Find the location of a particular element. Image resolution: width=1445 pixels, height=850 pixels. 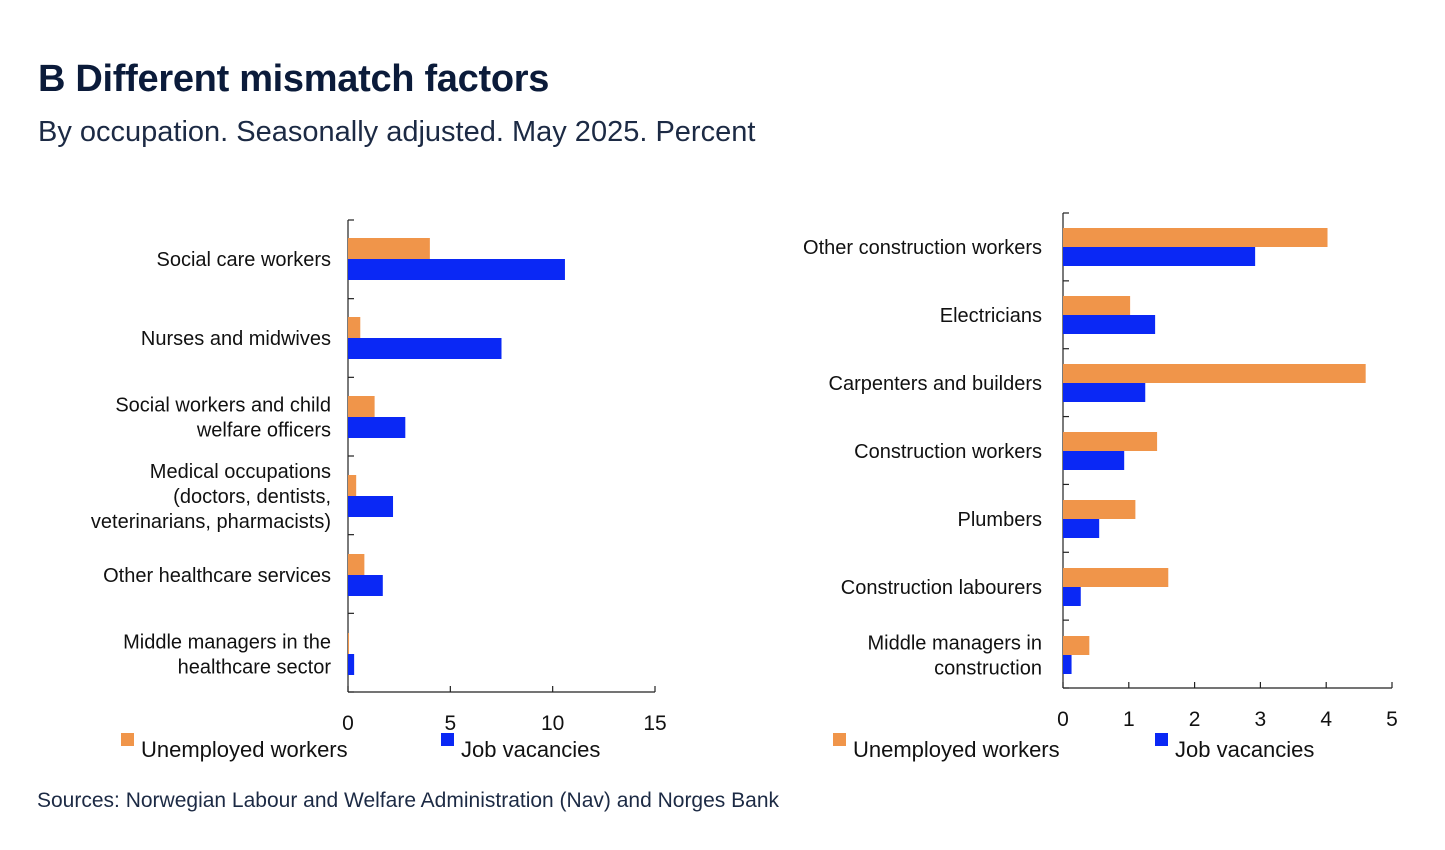

category-label: Other construction workers is located at coordinates (922, 248).